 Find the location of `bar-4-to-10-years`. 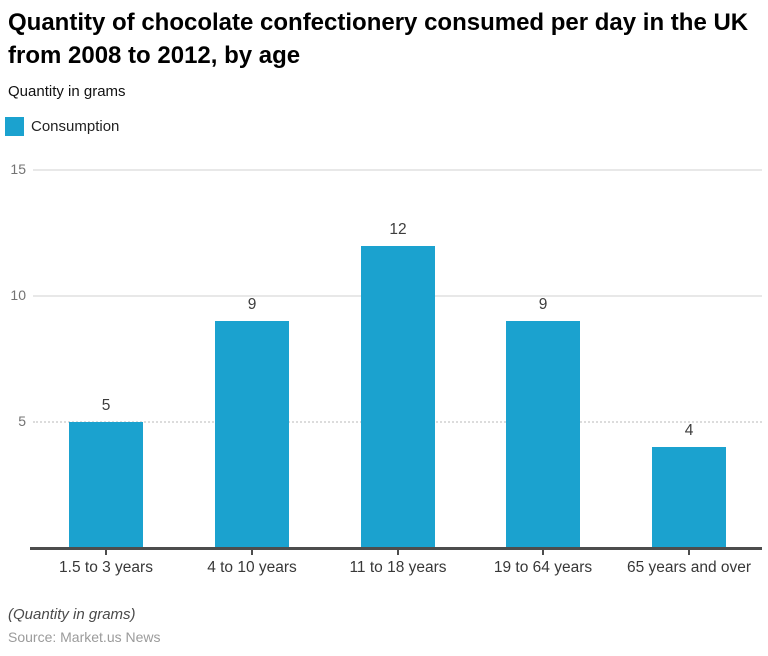

bar-4-to-10-years is located at coordinates (252, 434).